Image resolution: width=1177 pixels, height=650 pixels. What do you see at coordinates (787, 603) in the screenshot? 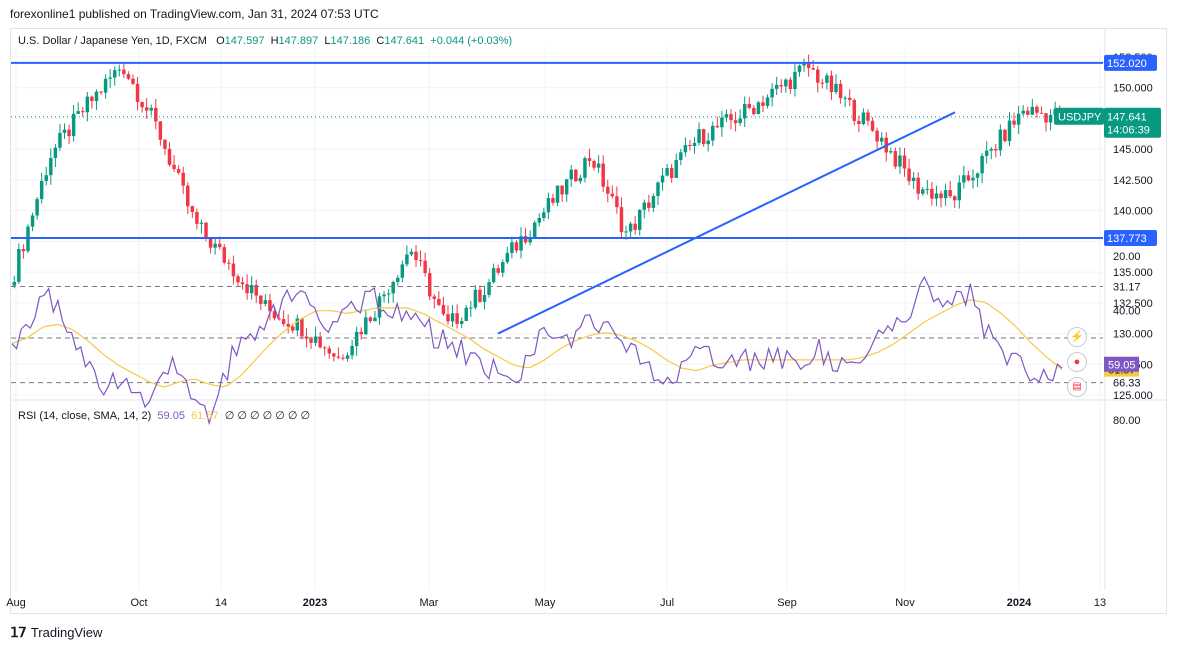
I see `time-axis-tick: Sep` at bounding box center [787, 603].